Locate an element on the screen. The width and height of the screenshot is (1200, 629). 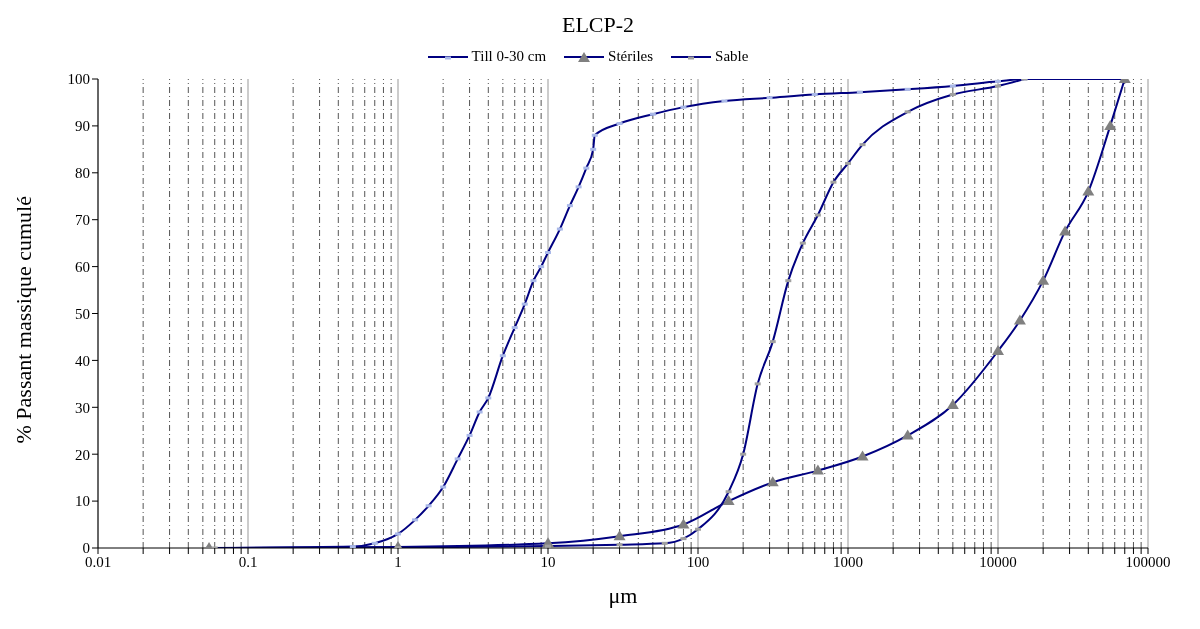
y-tick-label: 80 is located at coordinates (82, 173).